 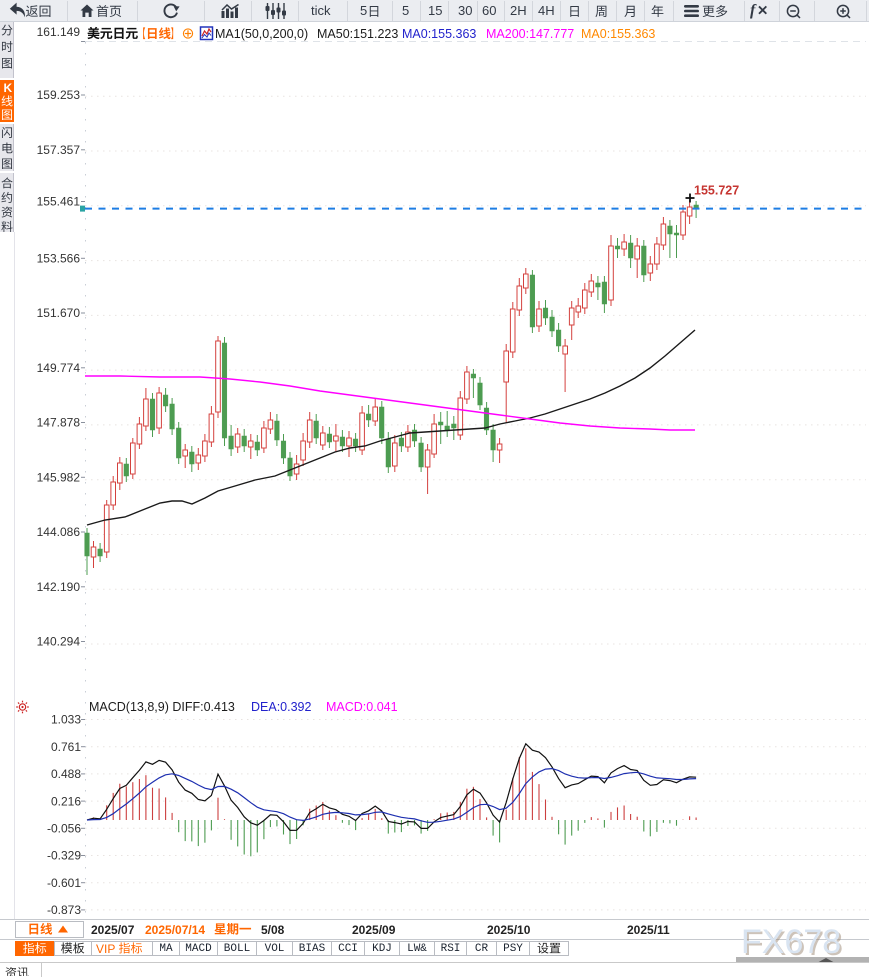 What do you see at coordinates (59, 95) in the screenshot?
I see `svg-text: 159.253` at bounding box center [59, 95].